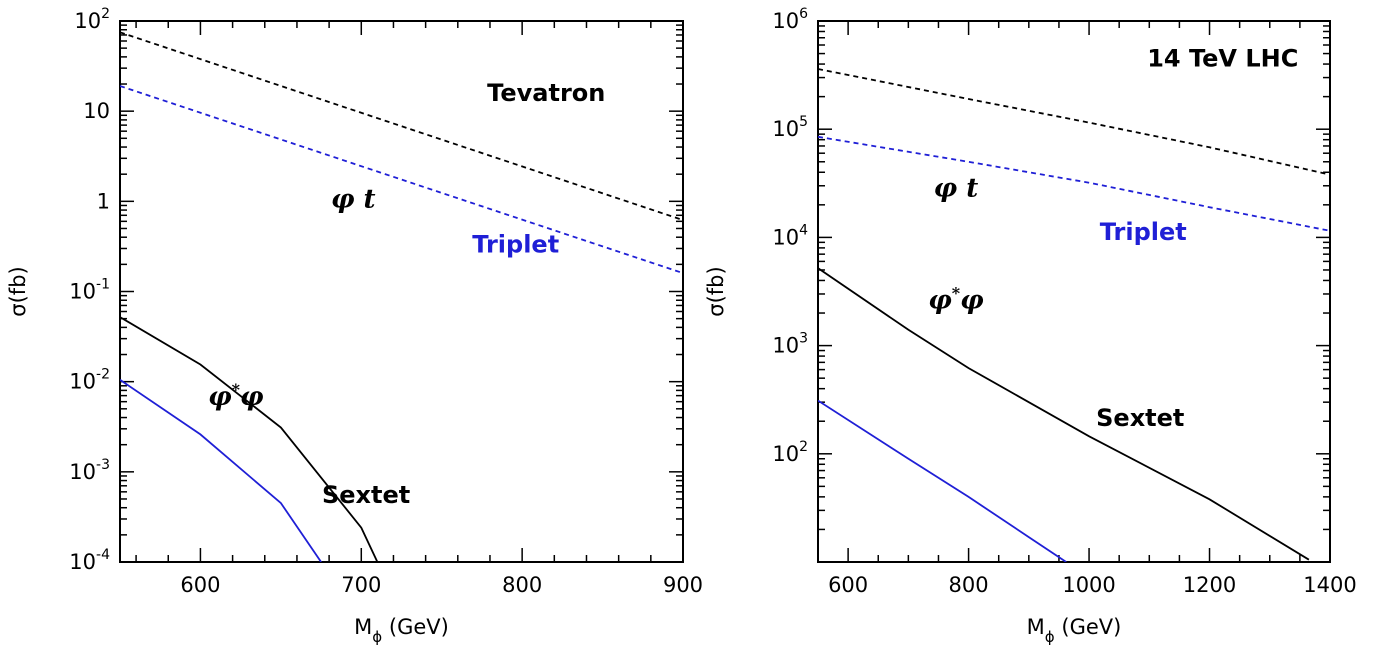 This screenshot has height=654, width=1385. I want to click on chart-right-y-tick-label: 10⁴, so click(790, 235).